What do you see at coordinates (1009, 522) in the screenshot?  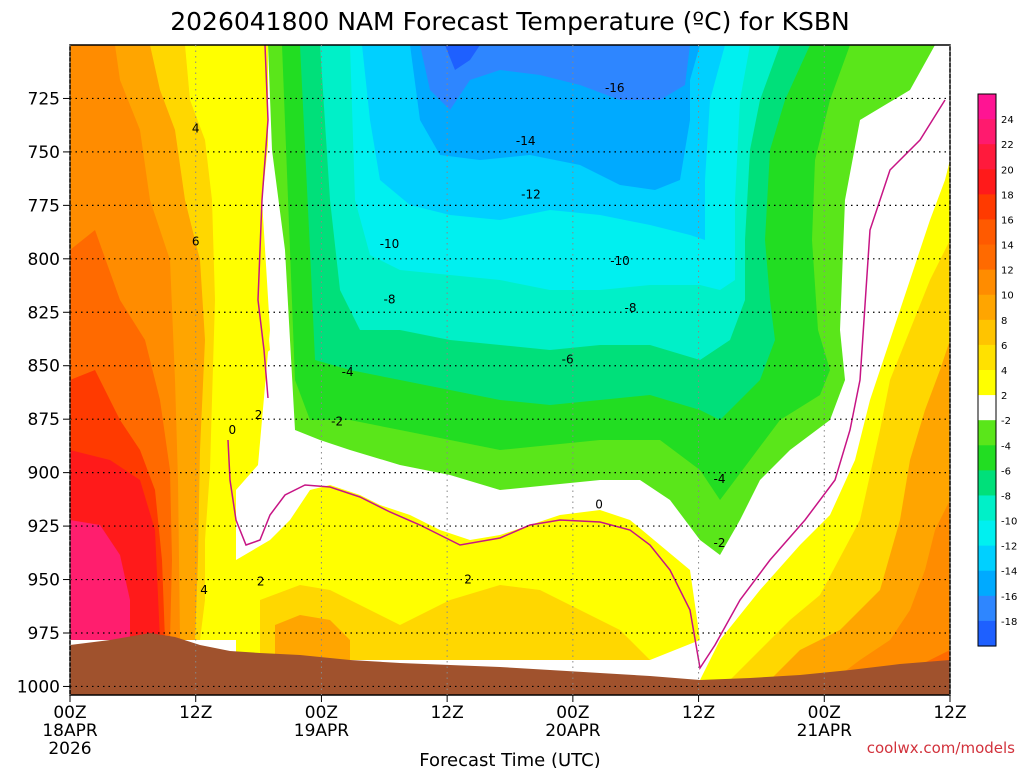 I see `colorbar-label: -10` at bounding box center [1009, 522].